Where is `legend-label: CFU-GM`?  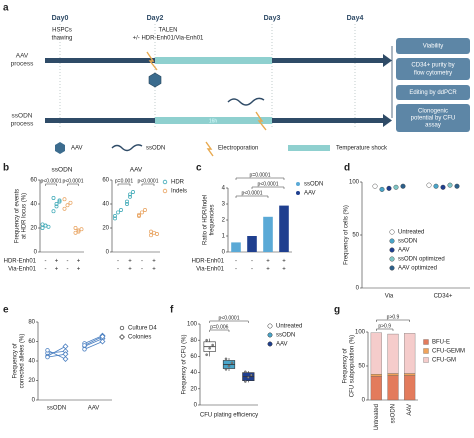
legend-label: CFU-GM is located at coordinates (444, 361).